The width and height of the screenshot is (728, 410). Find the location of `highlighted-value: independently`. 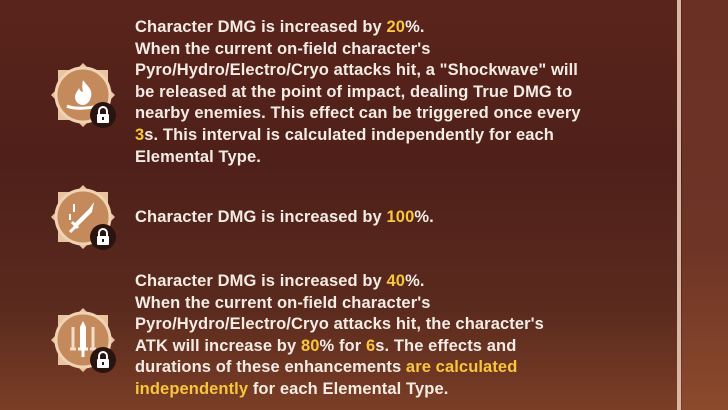

highlighted-value: independently is located at coordinates (192, 388).